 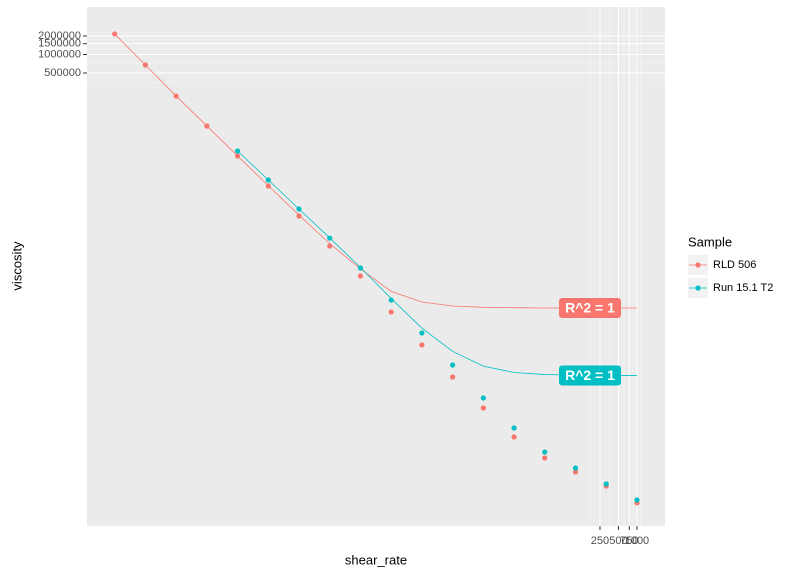 I want to click on y-tick-label: 1500000, so click(x=59, y=44).